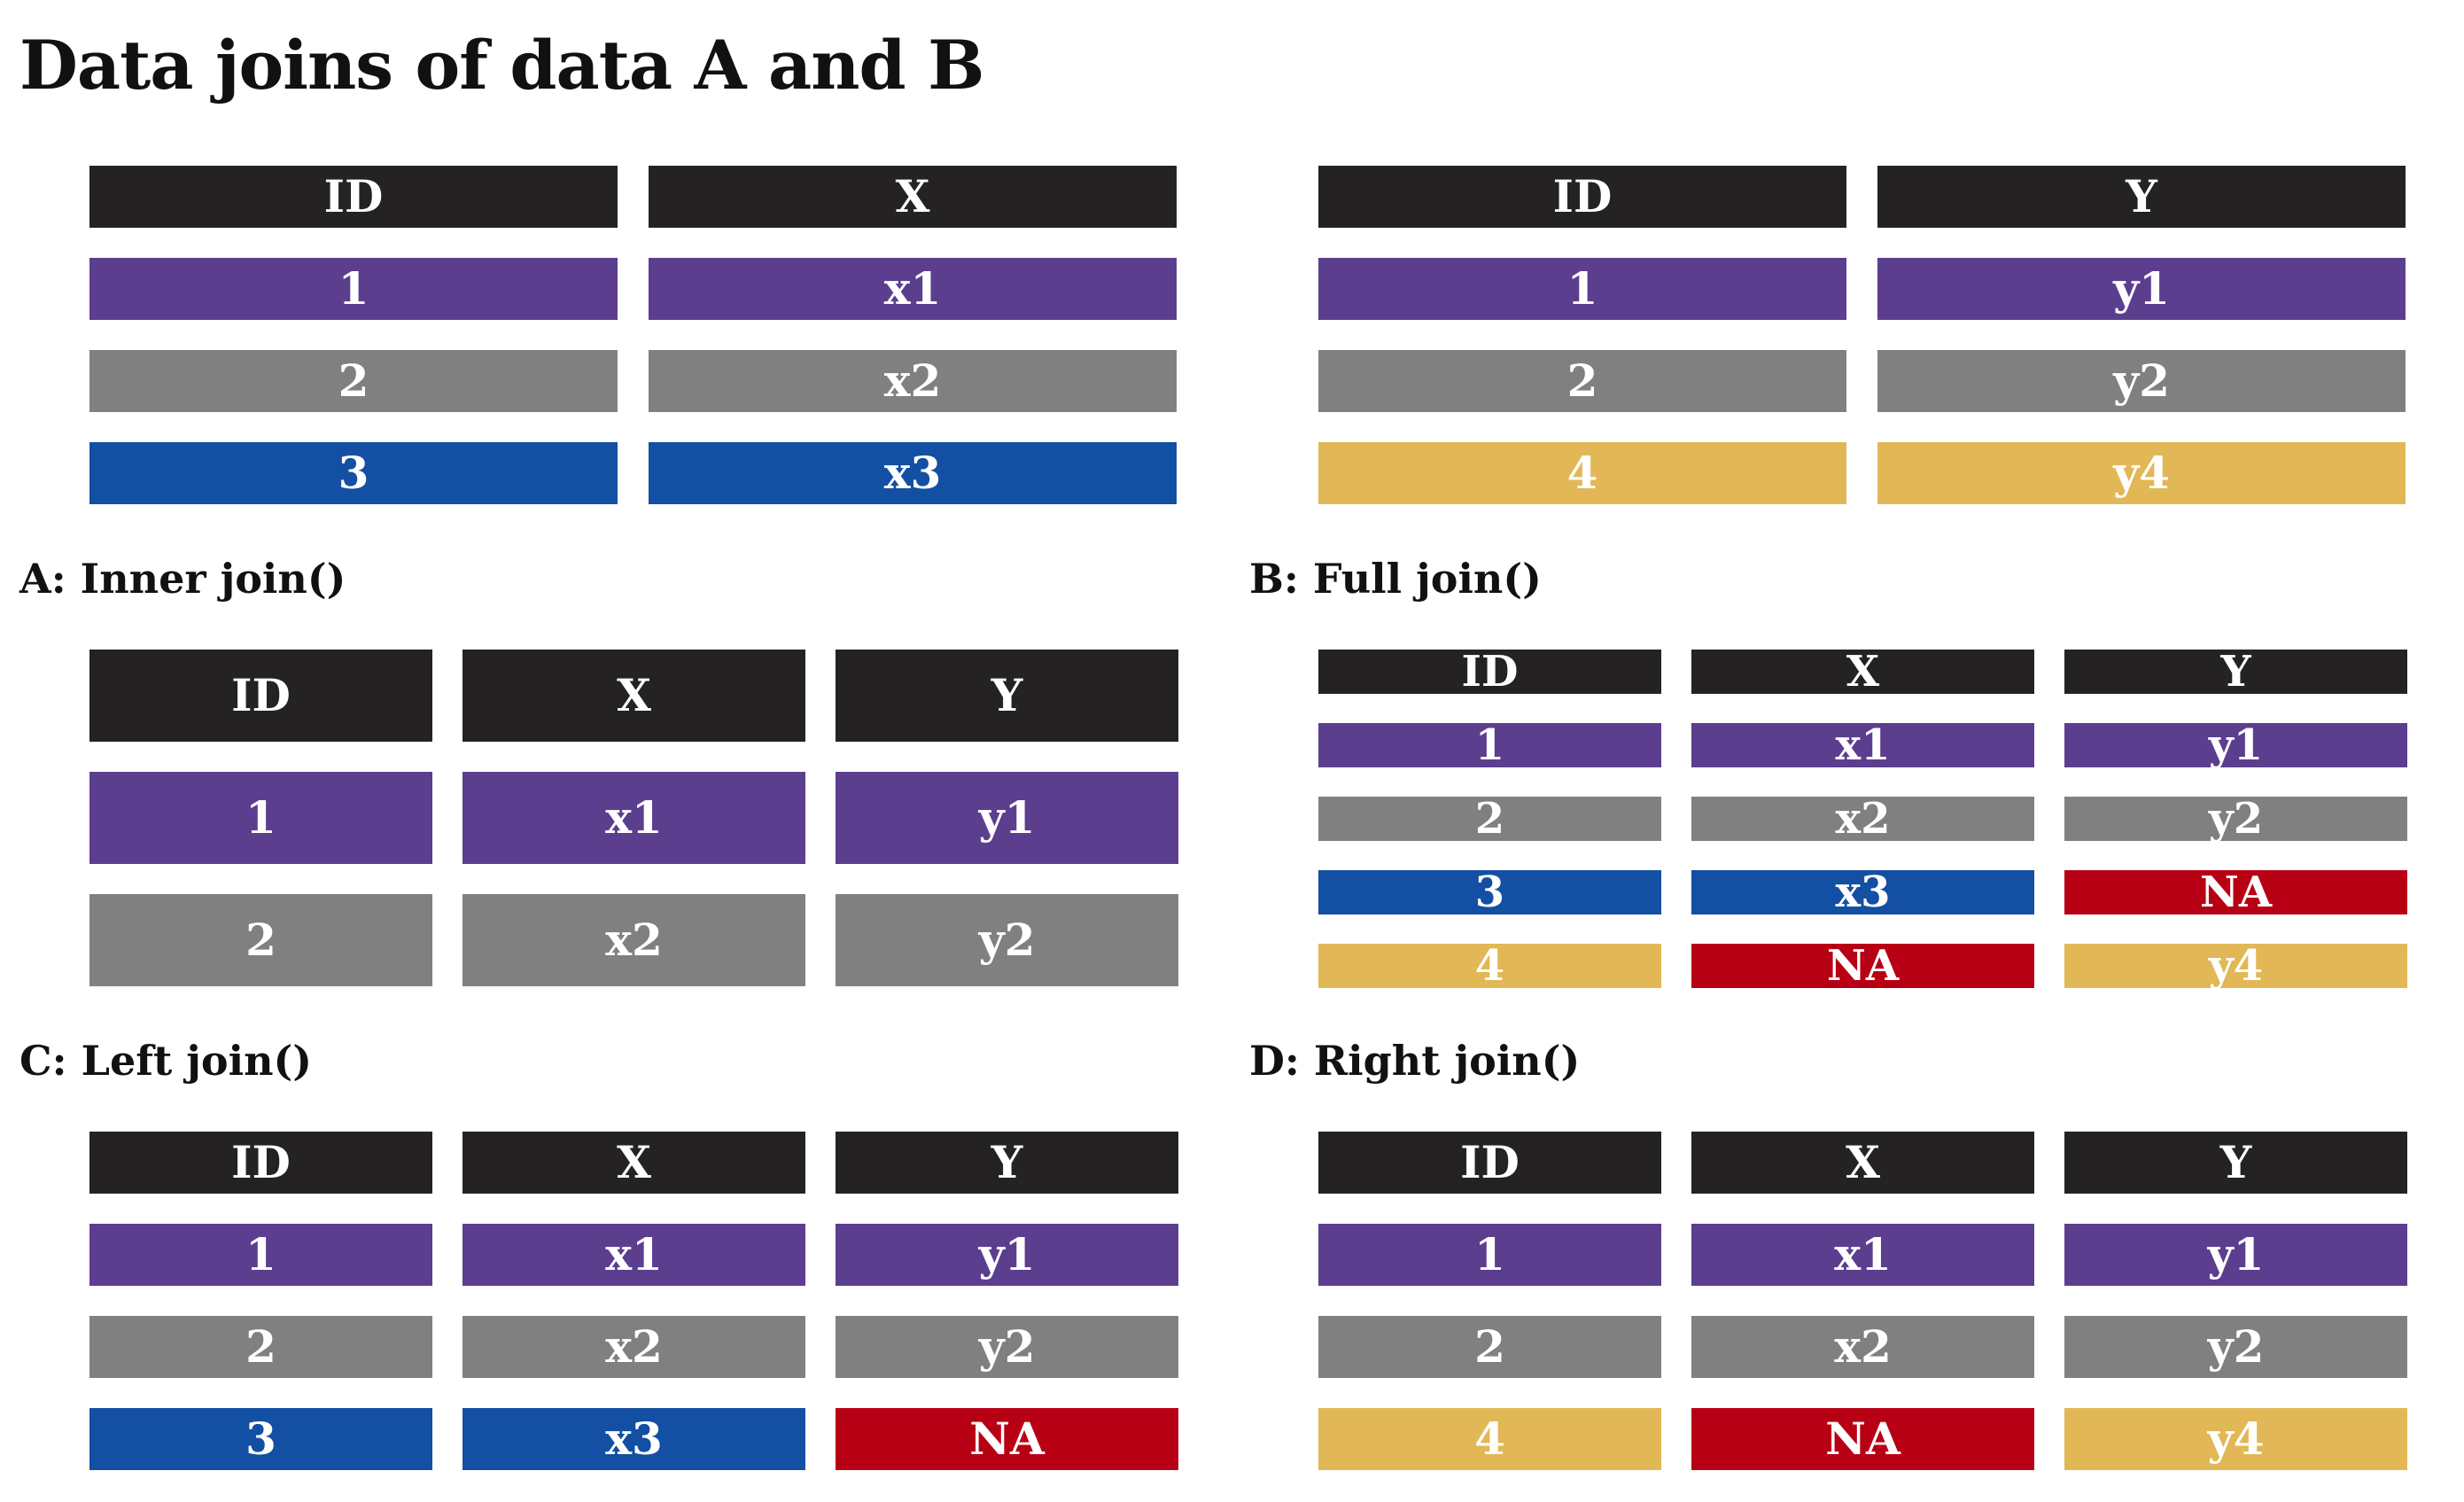  Describe the element at coordinates (166, 1061) in the screenshot. I see `left-join-label: C: Left join()` at that location.